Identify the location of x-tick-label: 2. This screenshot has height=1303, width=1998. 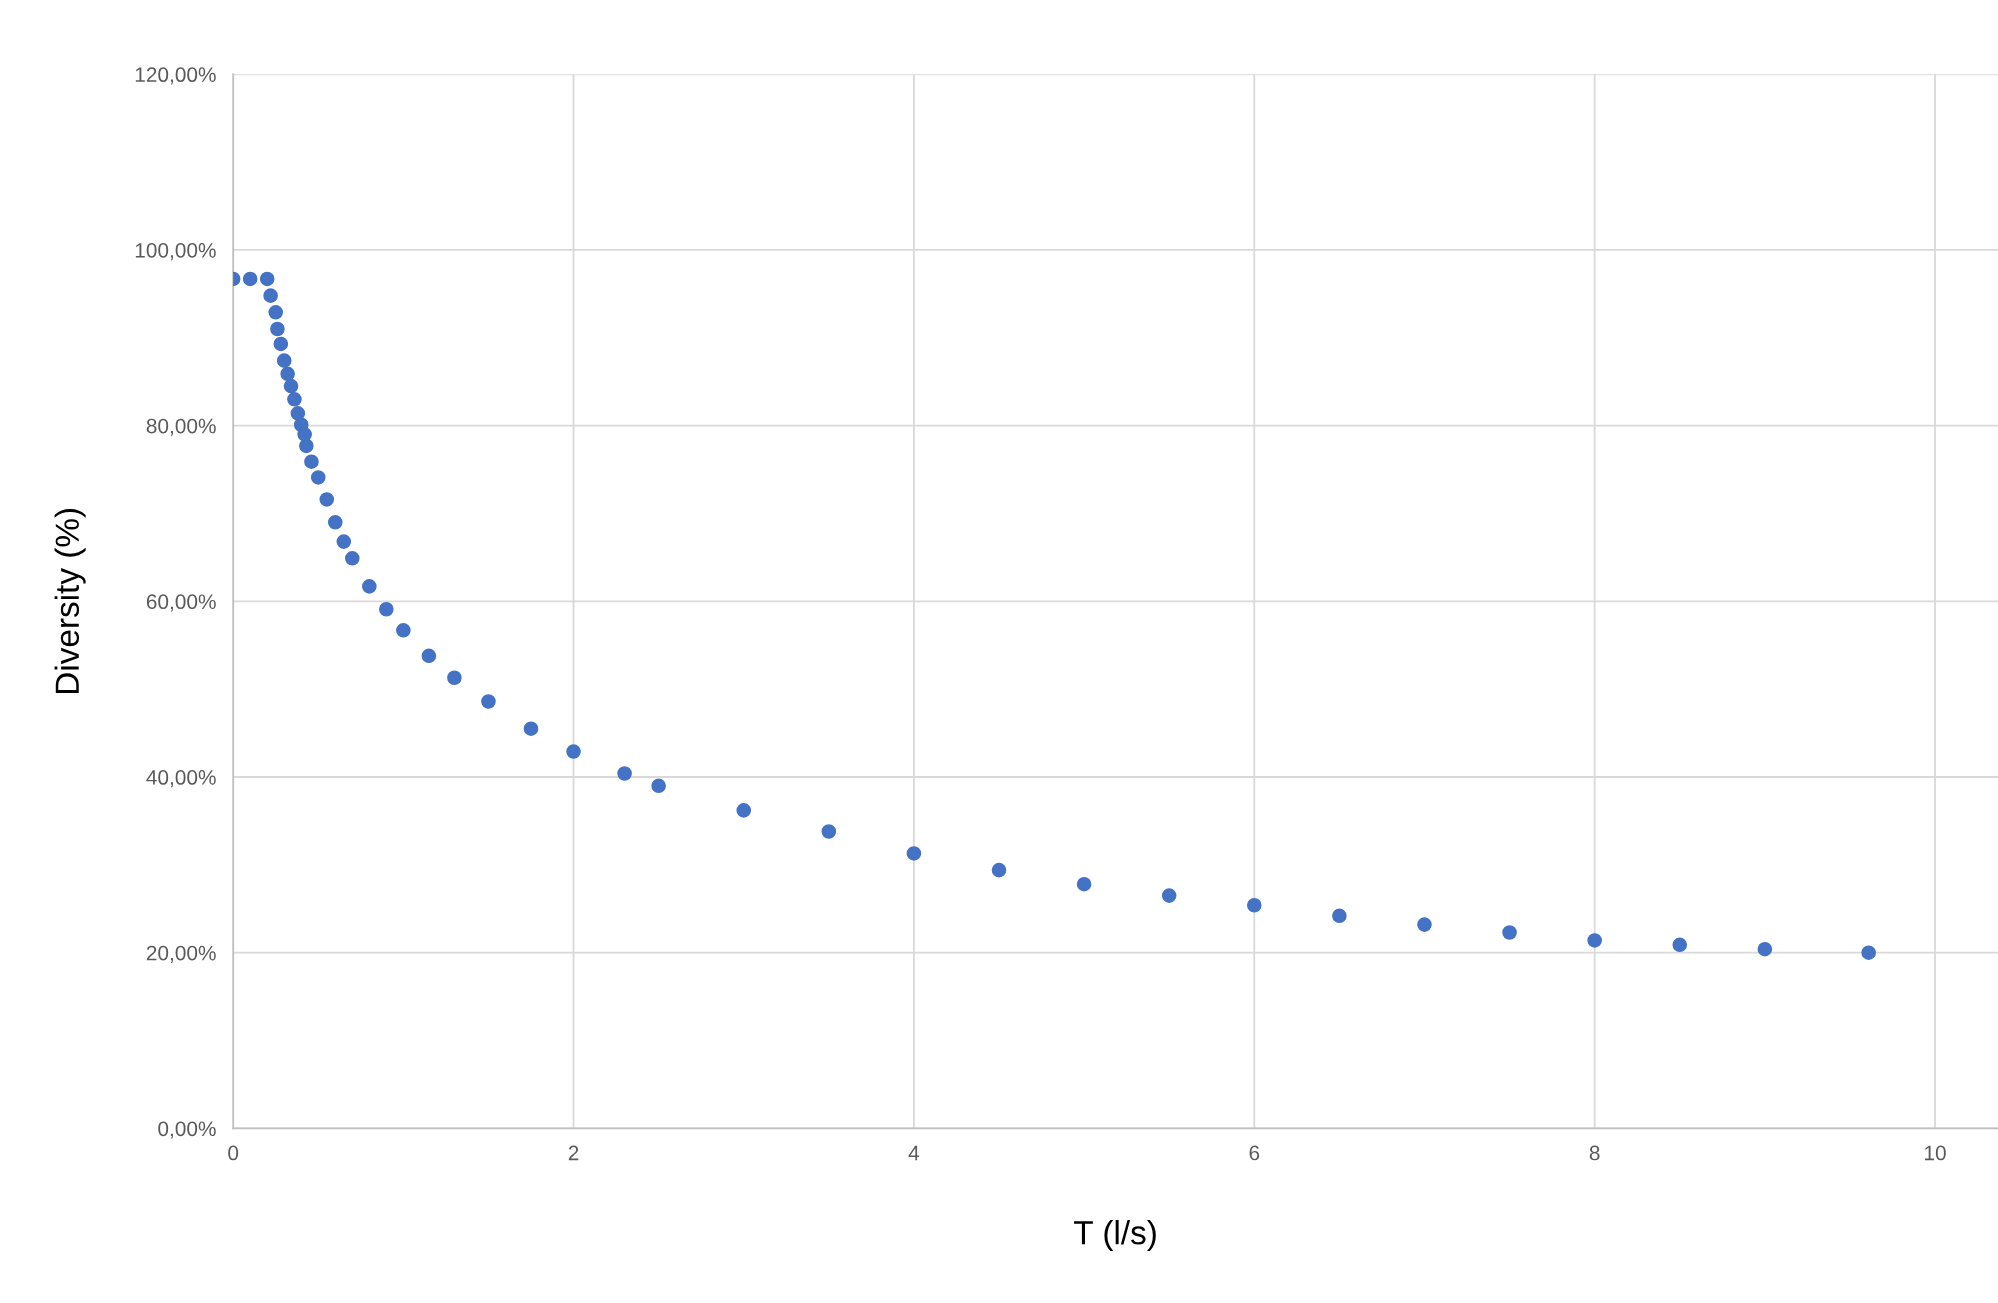
(573, 1153).